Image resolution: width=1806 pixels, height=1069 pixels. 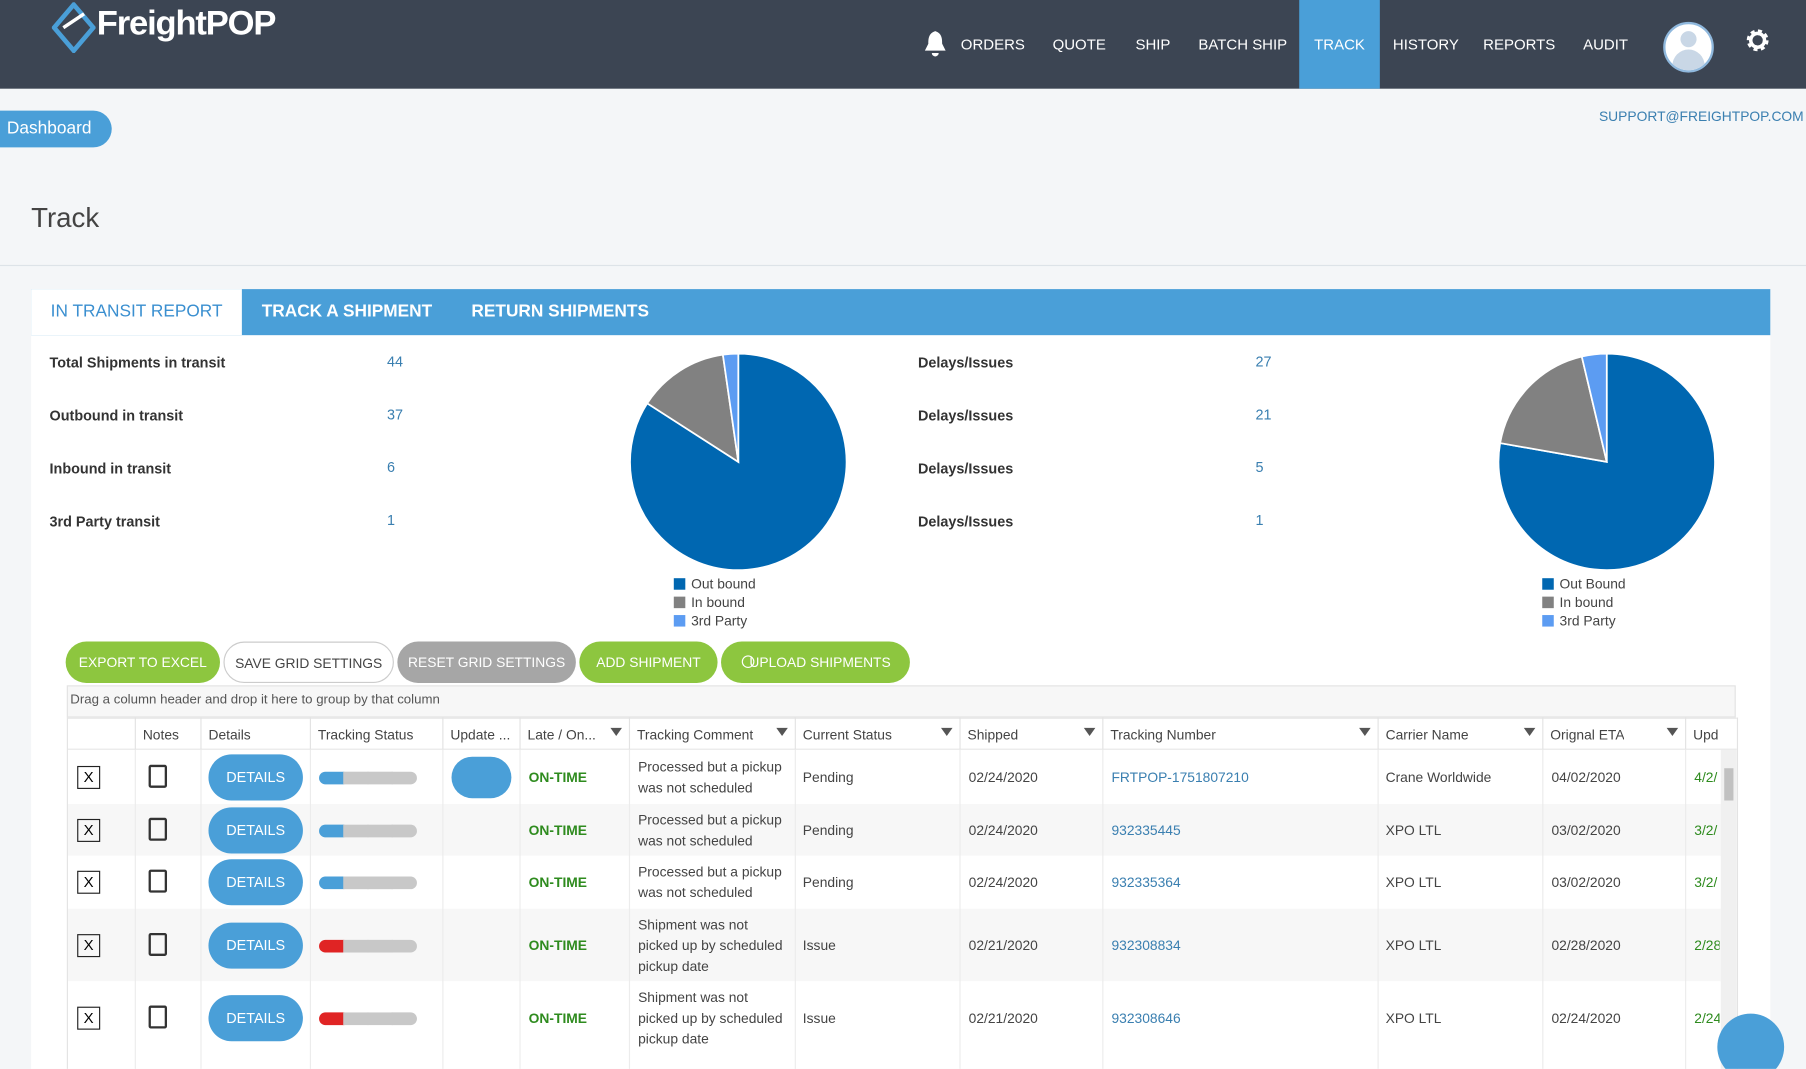 I want to click on logo: FreightPOP, so click(x=186, y=23).